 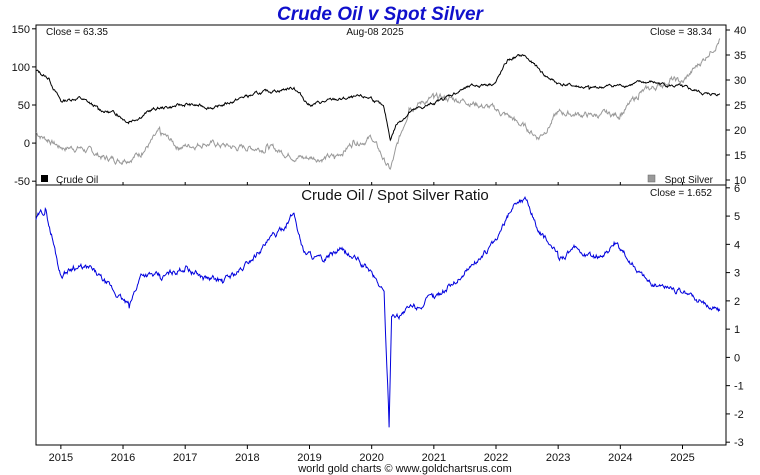 What do you see at coordinates (740, 106) in the screenshot?
I see `price-right-tick-label: 25` at bounding box center [740, 106].